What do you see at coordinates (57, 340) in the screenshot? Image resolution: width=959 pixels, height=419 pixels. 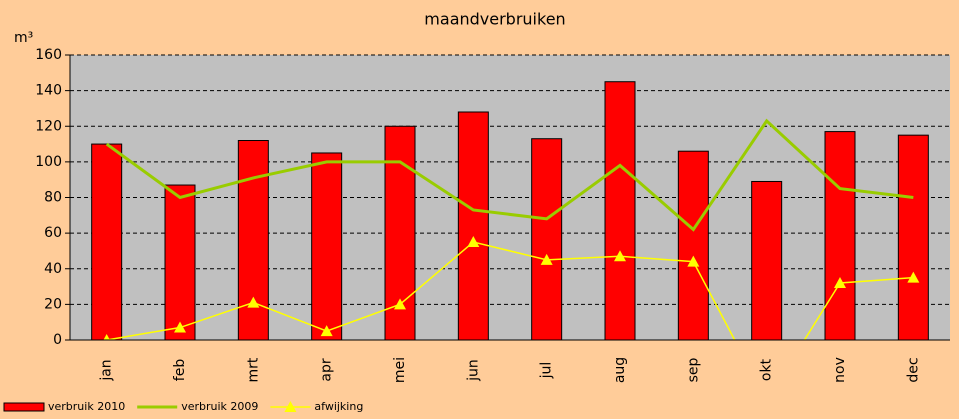 I see `y-tick-label: 0` at bounding box center [57, 340].